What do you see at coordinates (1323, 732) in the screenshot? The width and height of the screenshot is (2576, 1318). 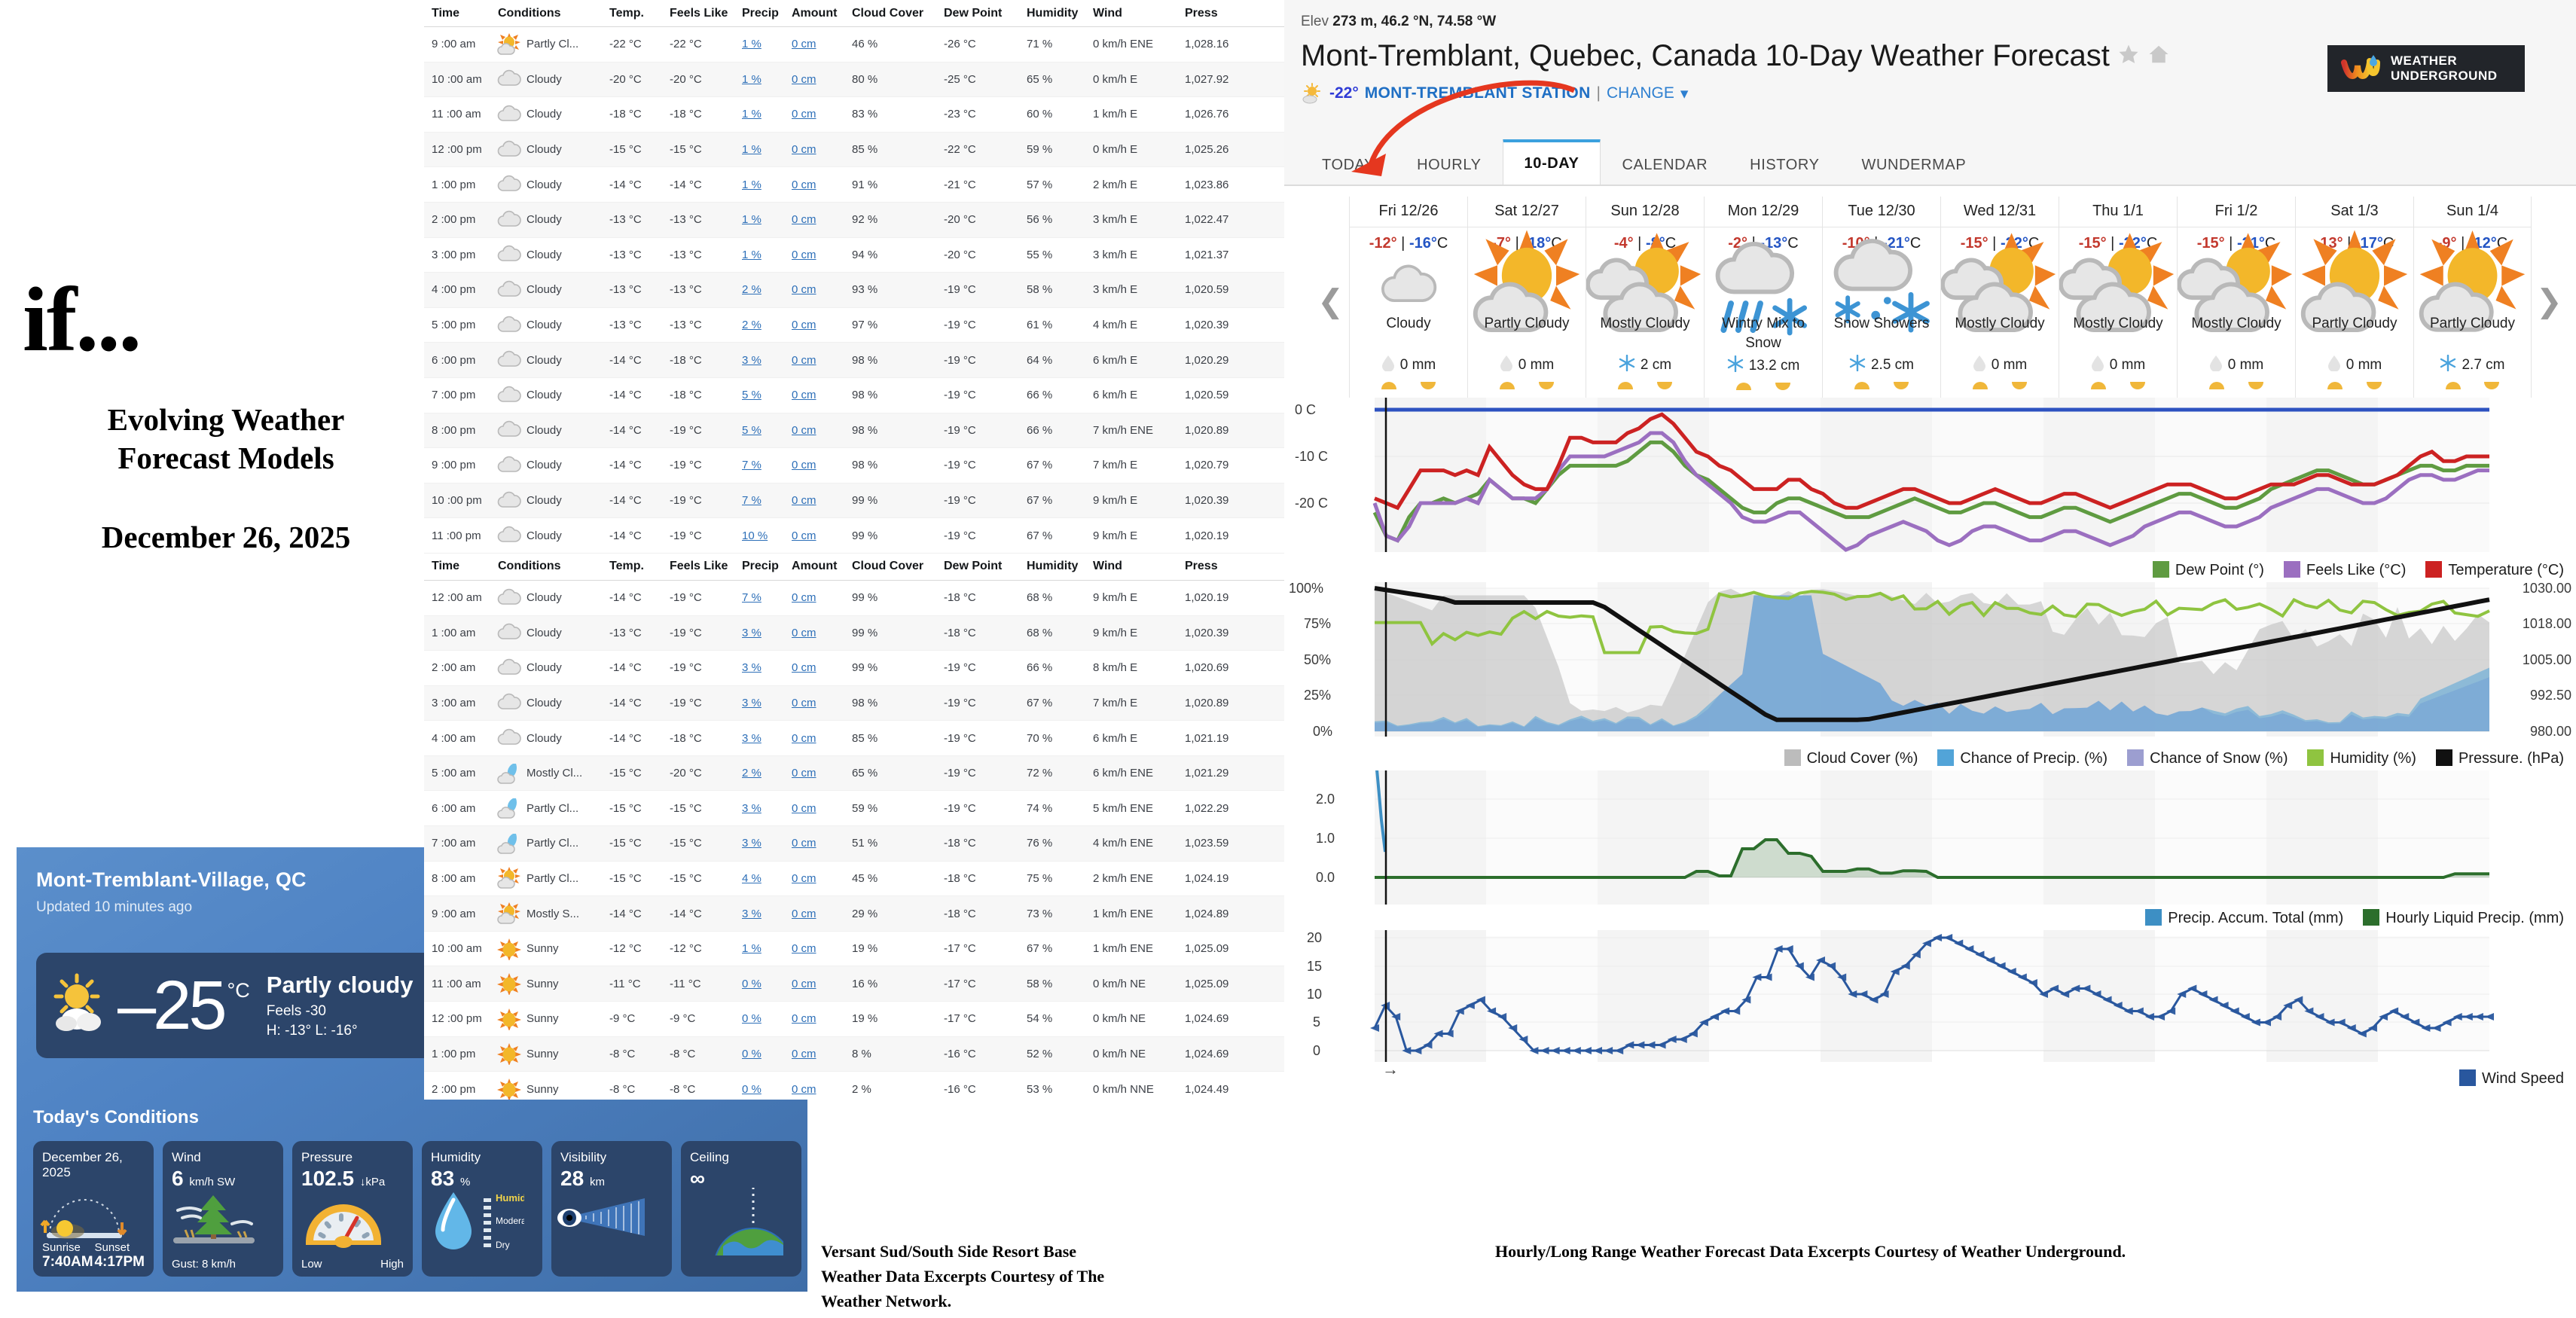 I see `cloud-axis-left-4: 0%` at bounding box center [1323, 732].